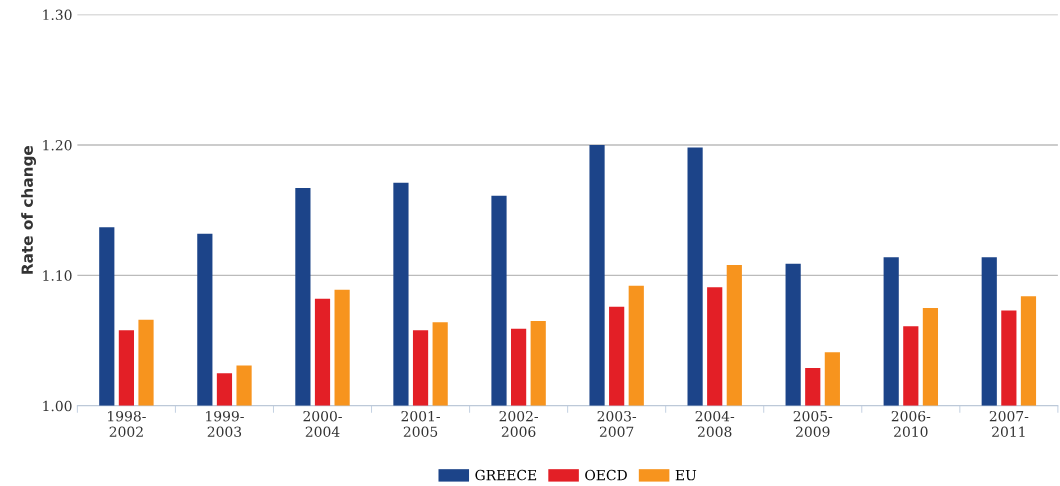 Image resolution: width=1060 pixels, height=486 pixels. I want to click on x-tick-label: 2000- 2004, so click(322, 423).